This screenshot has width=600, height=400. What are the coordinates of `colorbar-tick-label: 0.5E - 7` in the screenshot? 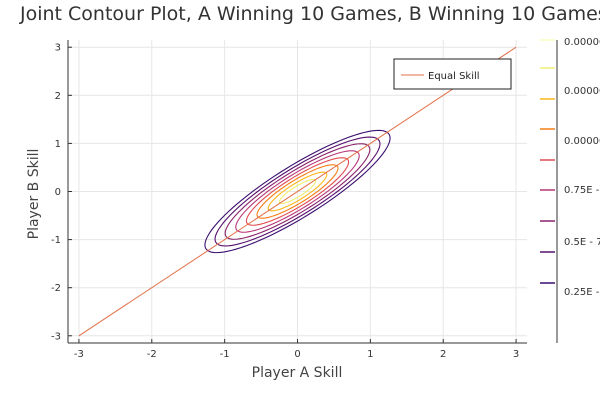 It's located at (582, 242).